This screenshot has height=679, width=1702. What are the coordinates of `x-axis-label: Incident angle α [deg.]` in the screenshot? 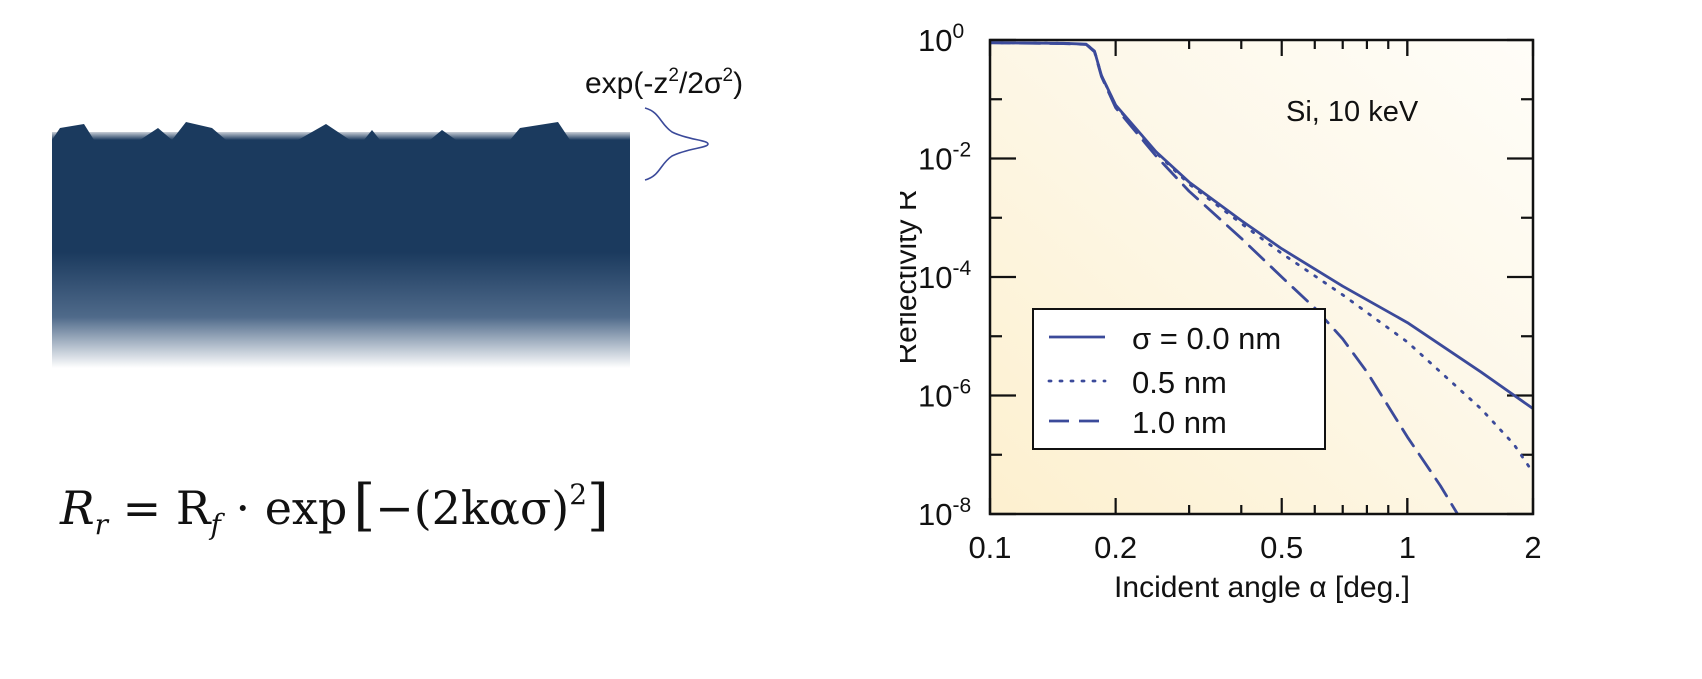 It's located at (1262, 587).